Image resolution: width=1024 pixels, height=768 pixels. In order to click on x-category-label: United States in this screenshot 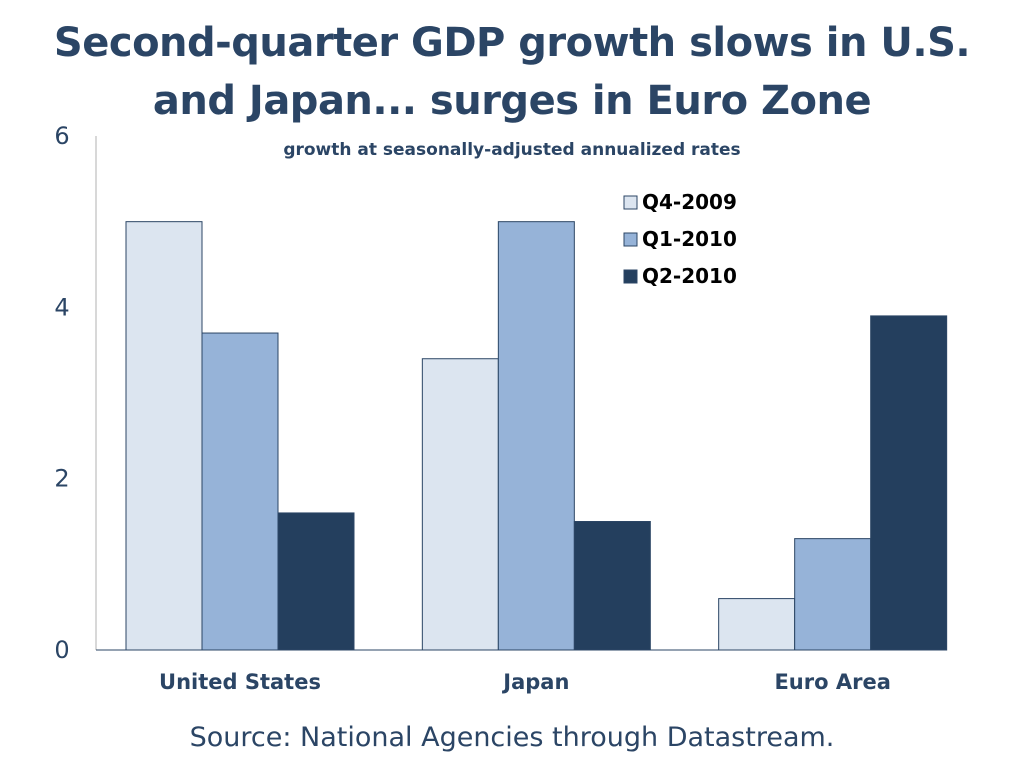, I will do `click(240, 682)`.